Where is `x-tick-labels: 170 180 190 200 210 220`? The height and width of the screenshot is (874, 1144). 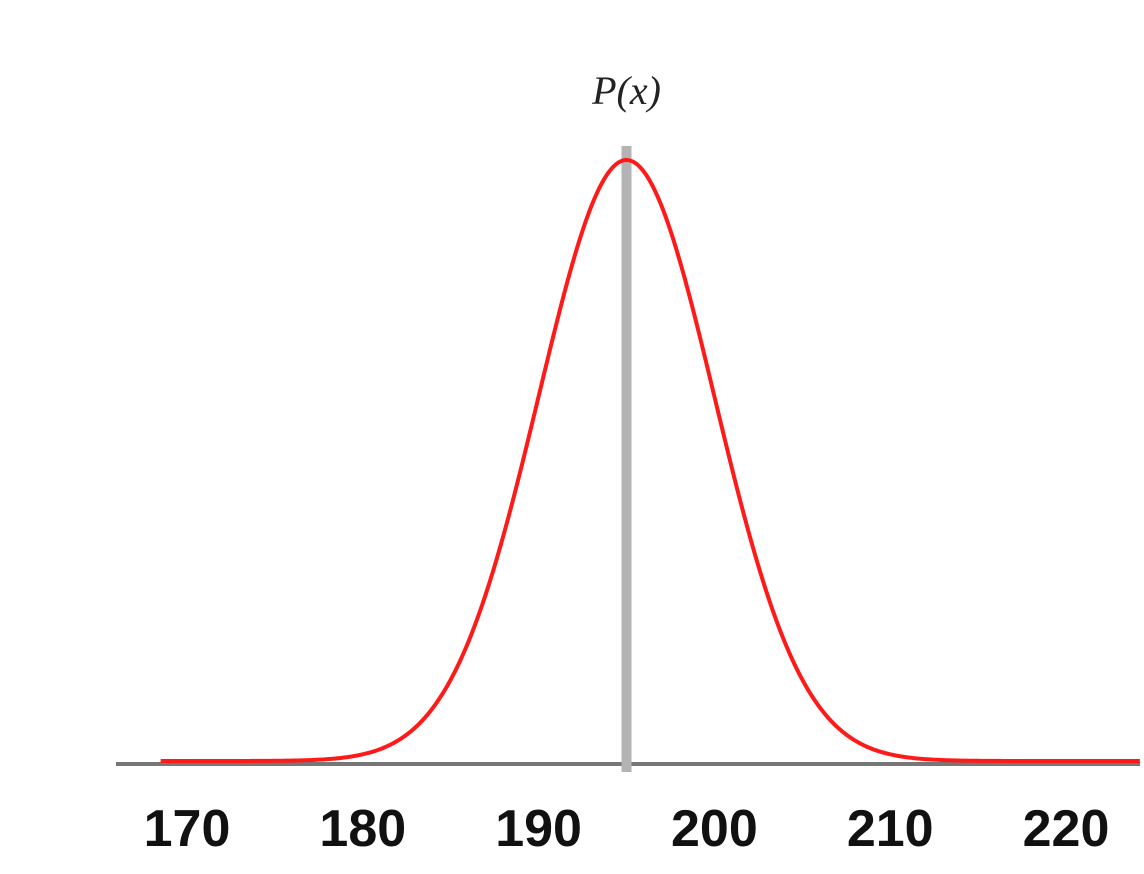 x-tick-labels: 170 180 190 200 210 220 is located at coordinates (627, 829).